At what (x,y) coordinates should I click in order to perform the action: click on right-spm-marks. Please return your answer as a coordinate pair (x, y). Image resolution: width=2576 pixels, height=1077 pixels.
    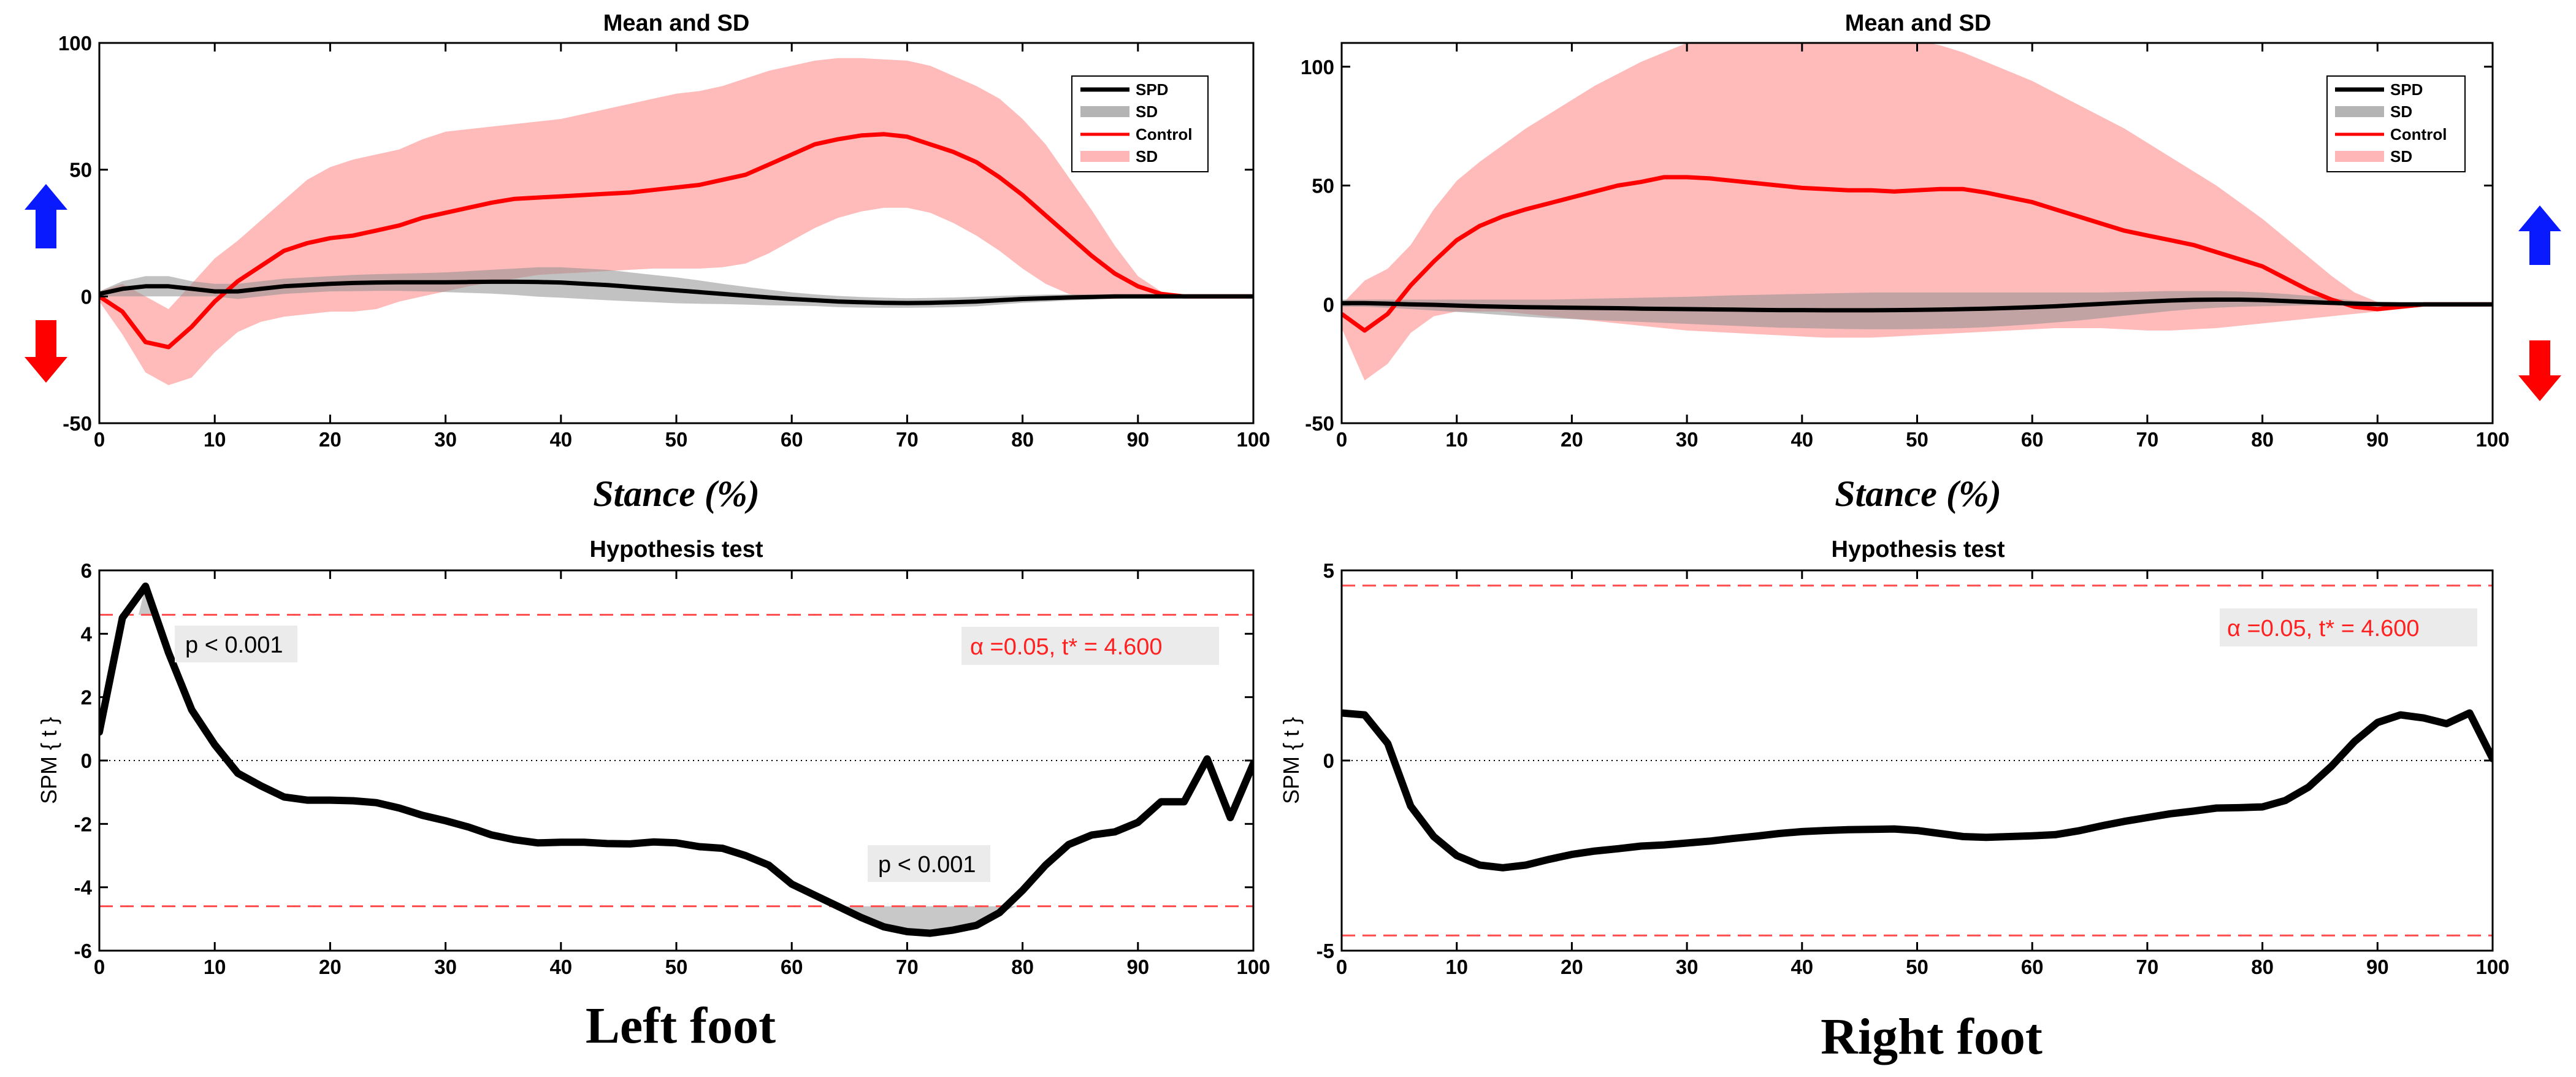
    Looking at the image, I should click on (1917, 760).